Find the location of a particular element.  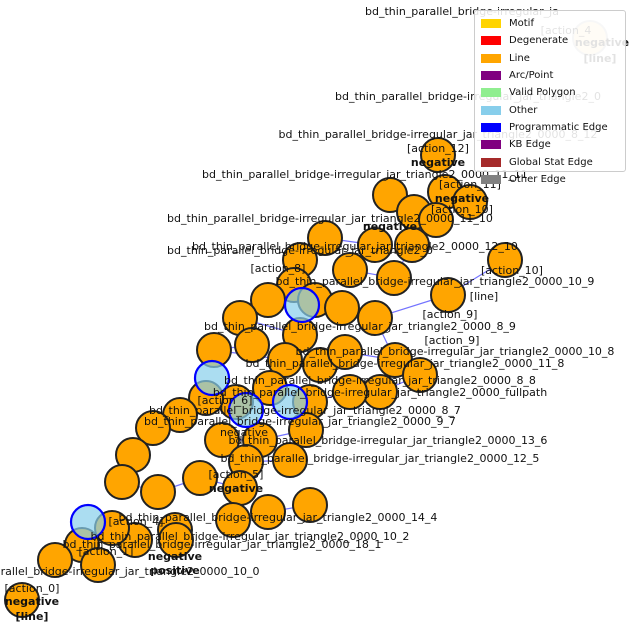

legend-item-other-edge: Other Edge is located at coordinates (550, 179).